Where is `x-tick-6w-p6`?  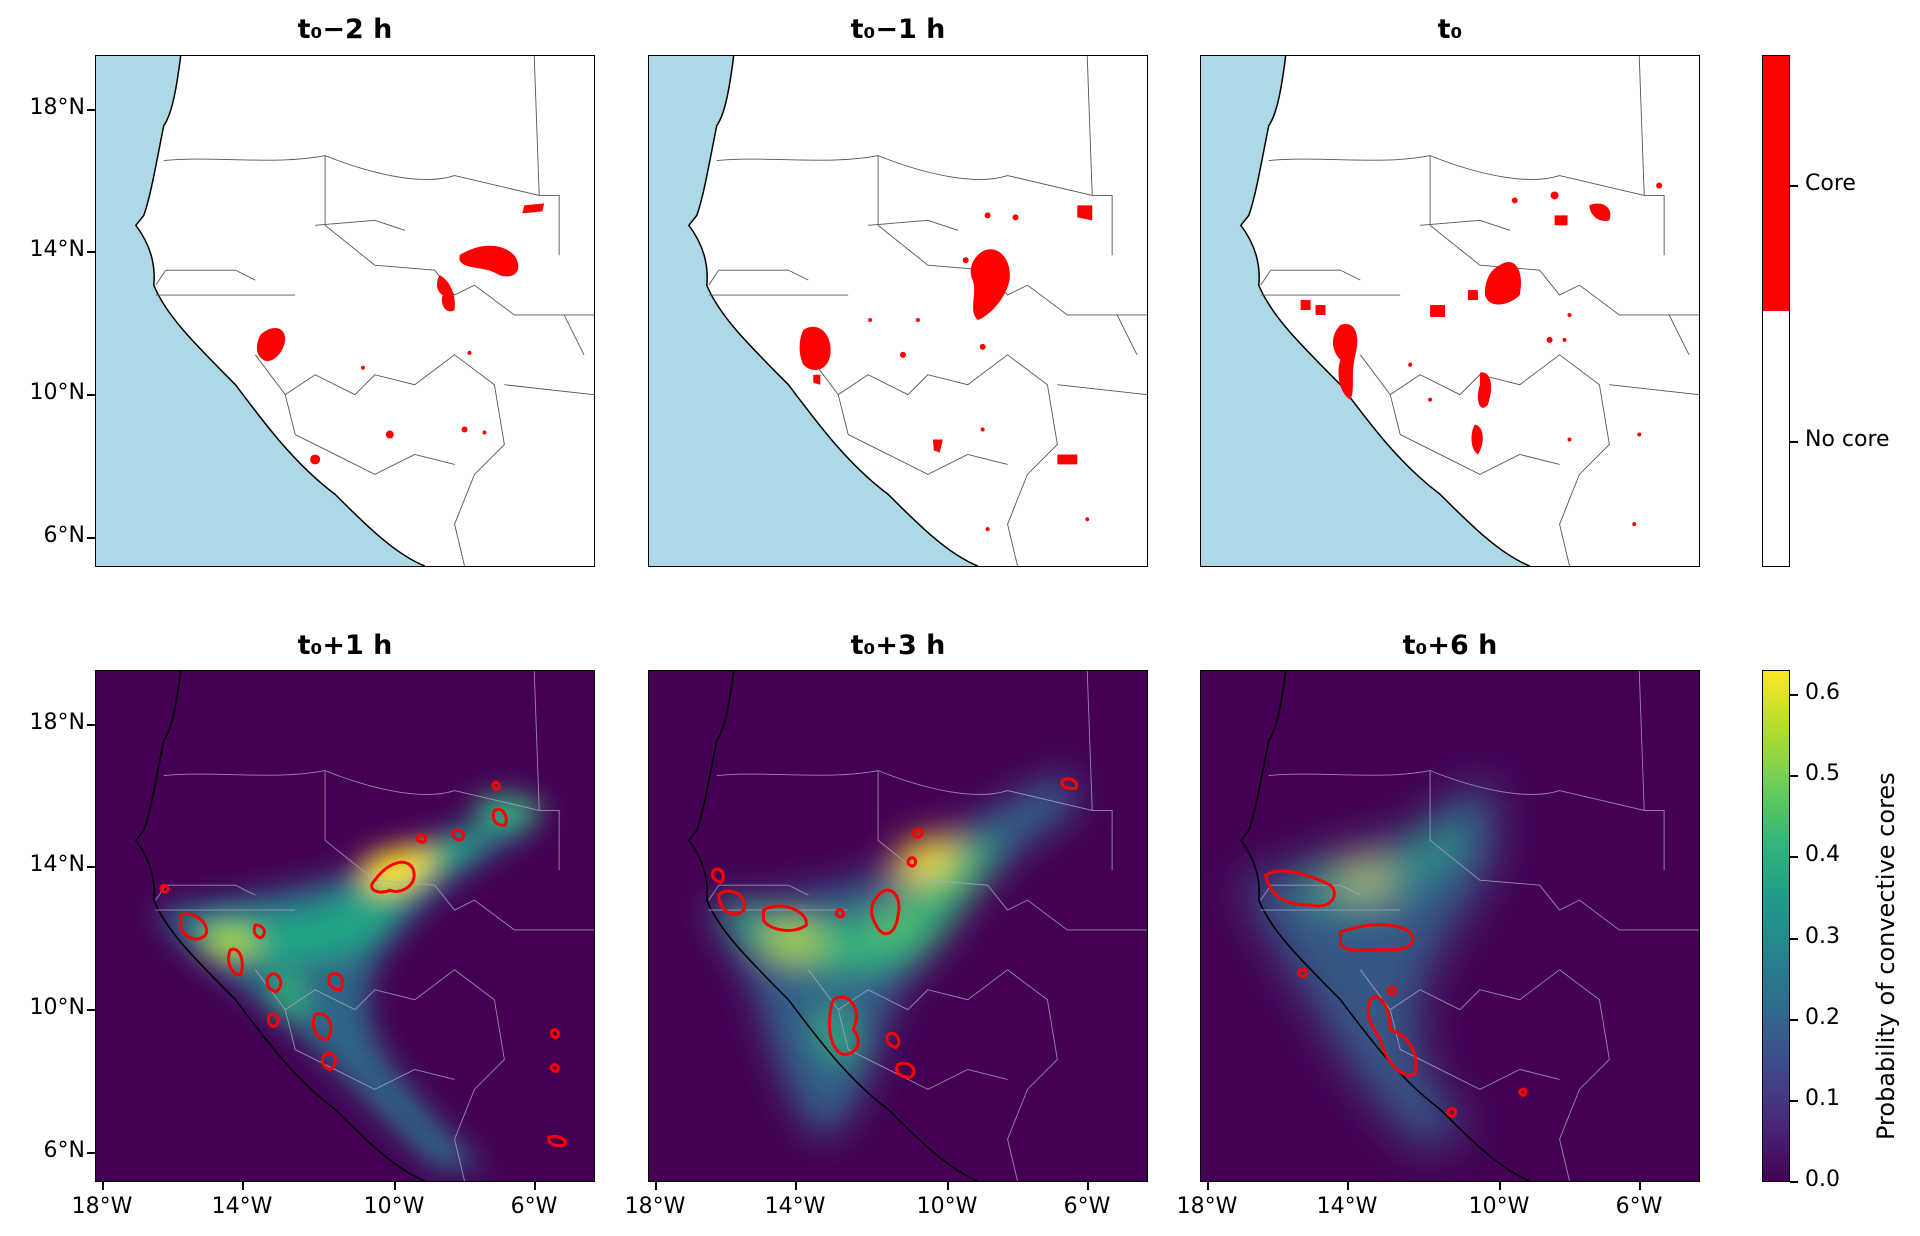 x-tick-6w-p6 is located at coordinates (1640, 1186).